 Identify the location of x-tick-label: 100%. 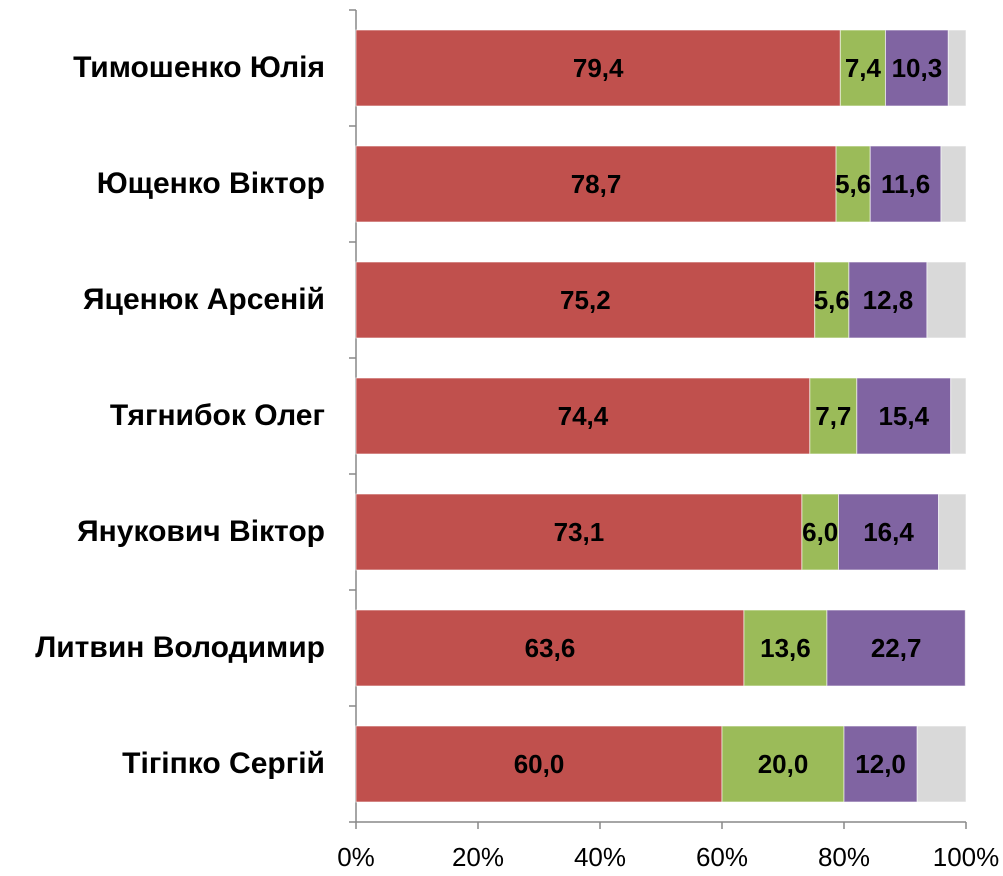
(966, 857).